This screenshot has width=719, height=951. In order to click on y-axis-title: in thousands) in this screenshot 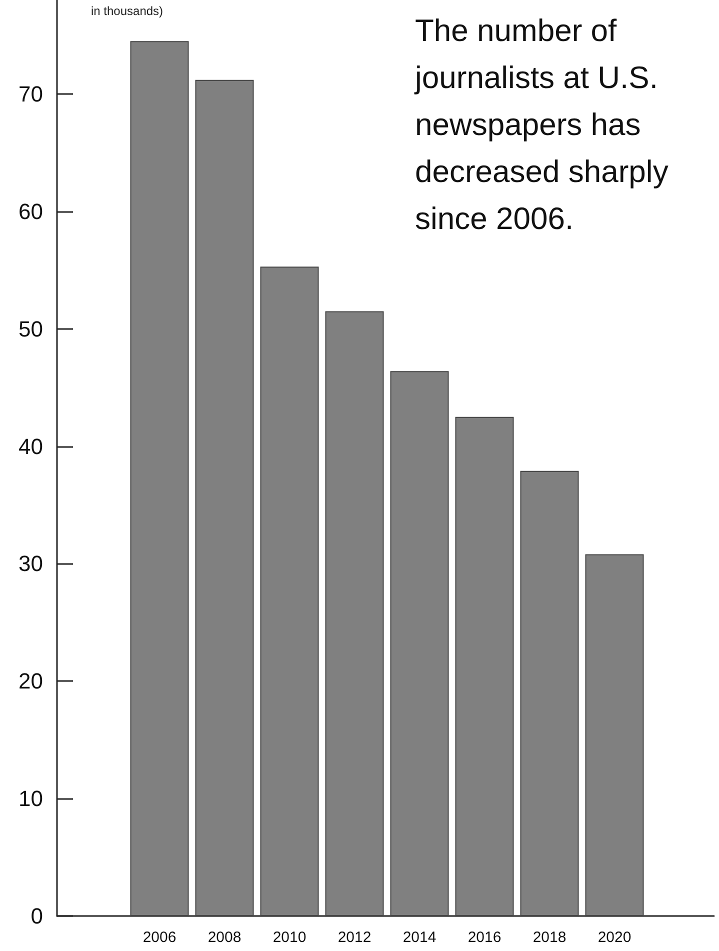, I will do `click(127, 11)`.